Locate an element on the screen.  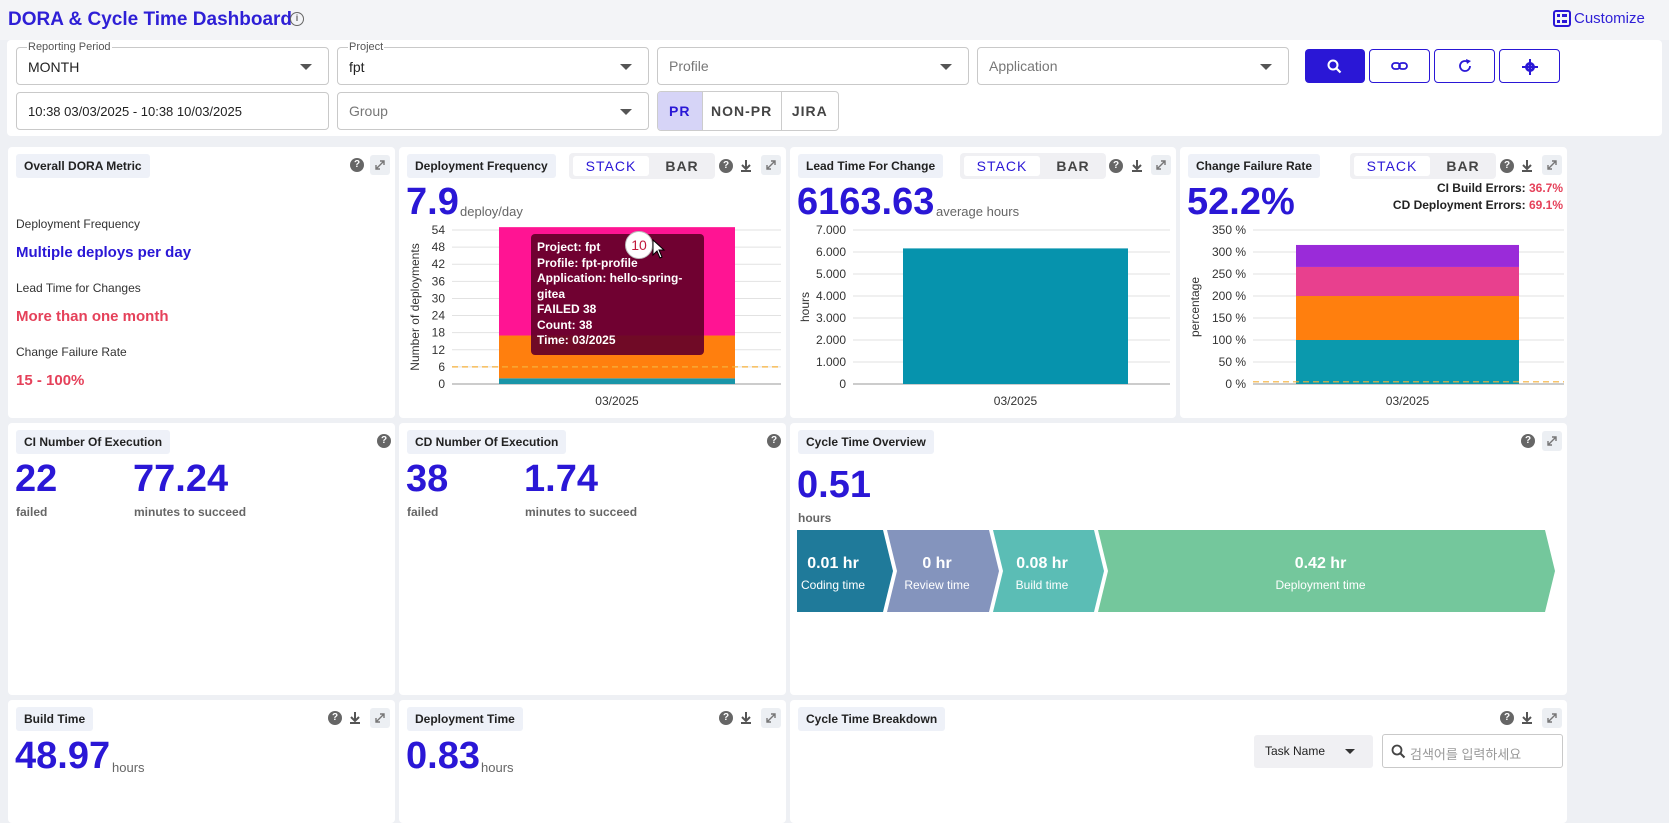
search-button is located at coordinates (1335, 66).